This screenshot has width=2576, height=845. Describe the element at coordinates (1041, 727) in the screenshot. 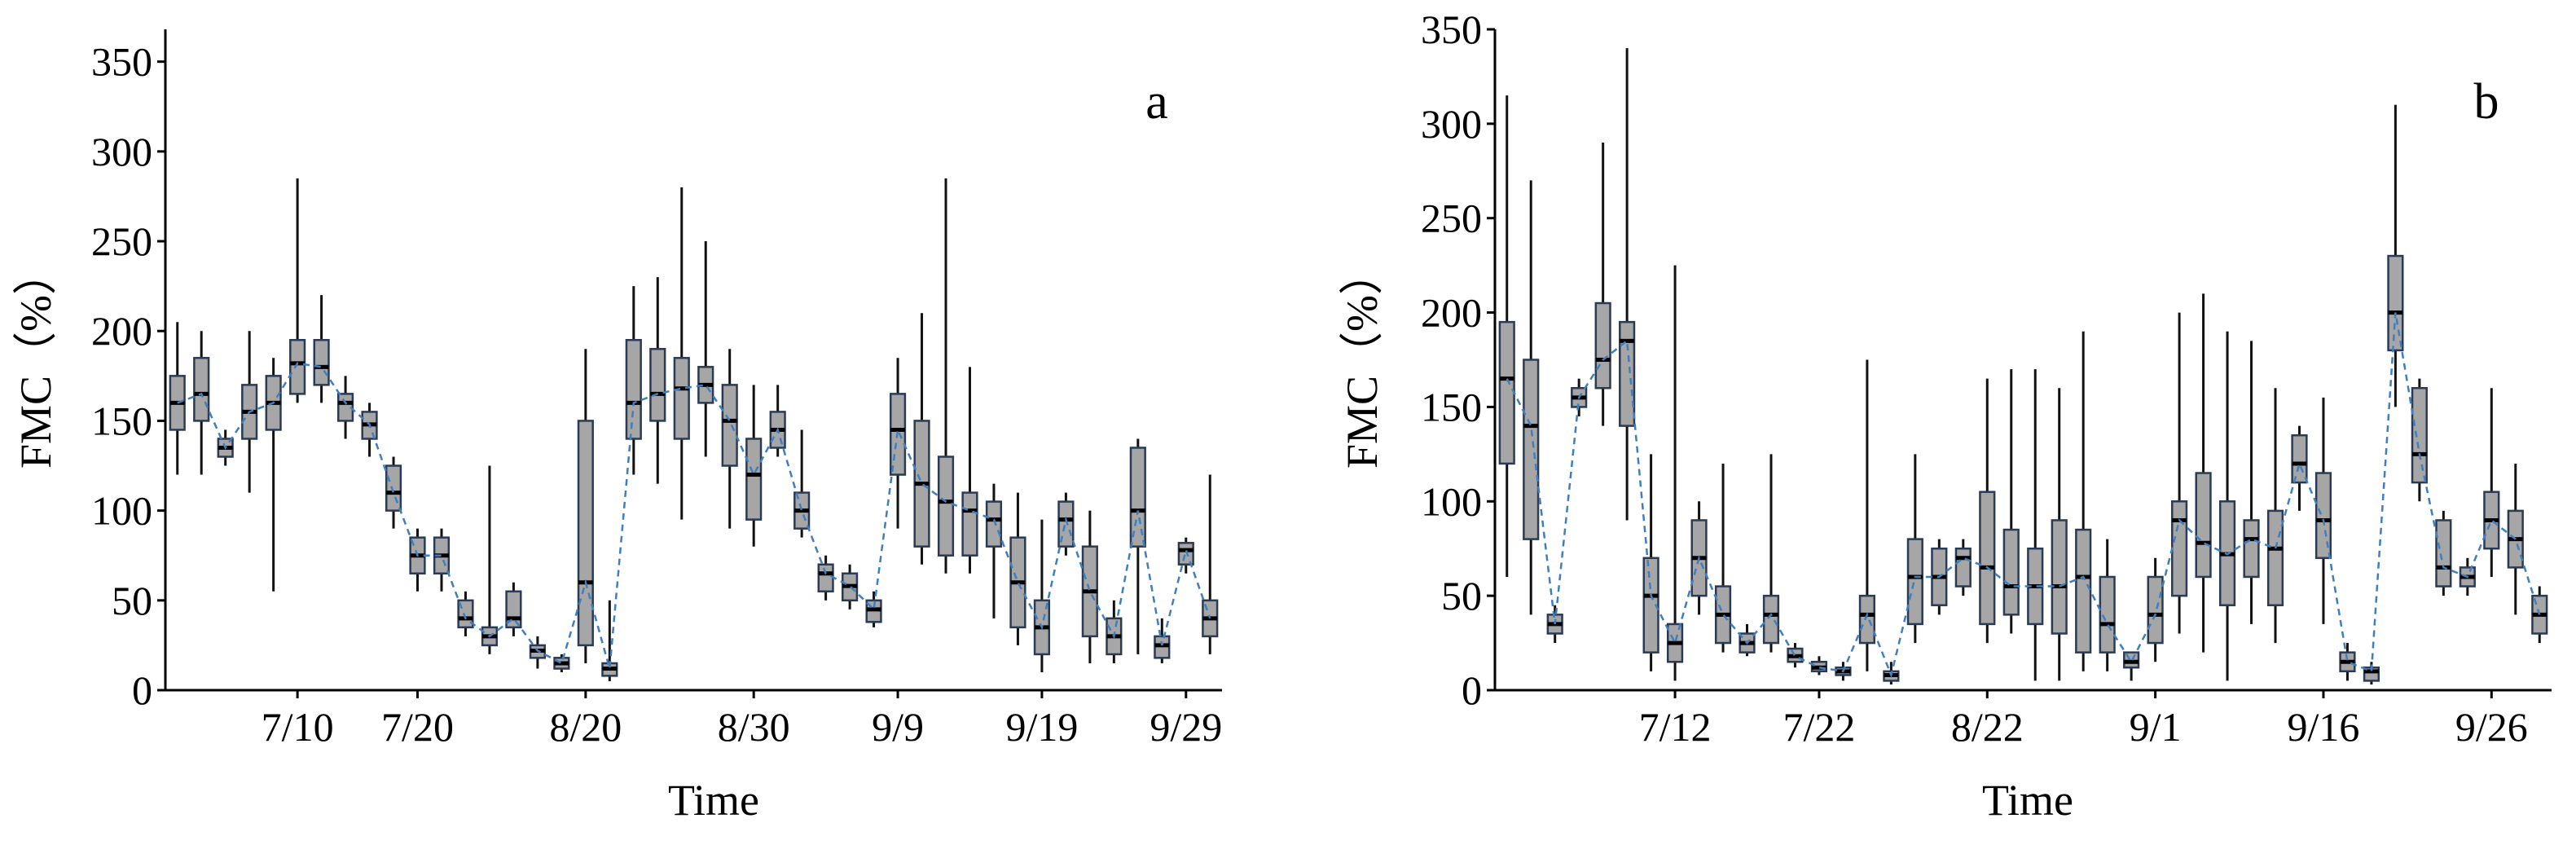

I see `x-tick-label: 9/19` at that location.